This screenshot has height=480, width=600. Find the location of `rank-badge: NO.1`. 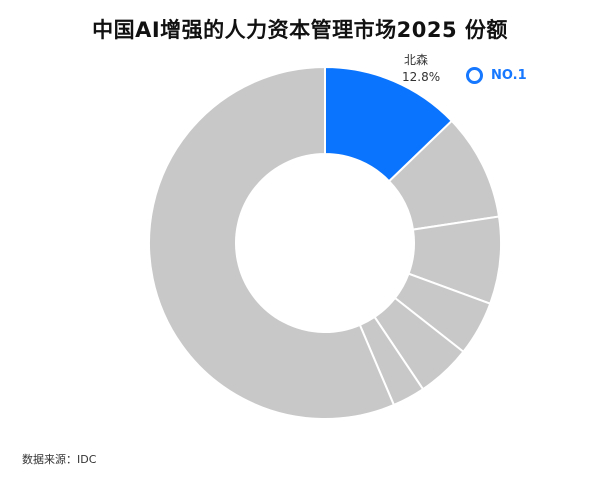

rank-badge: NO.1 is located at coordinates (496, 75).